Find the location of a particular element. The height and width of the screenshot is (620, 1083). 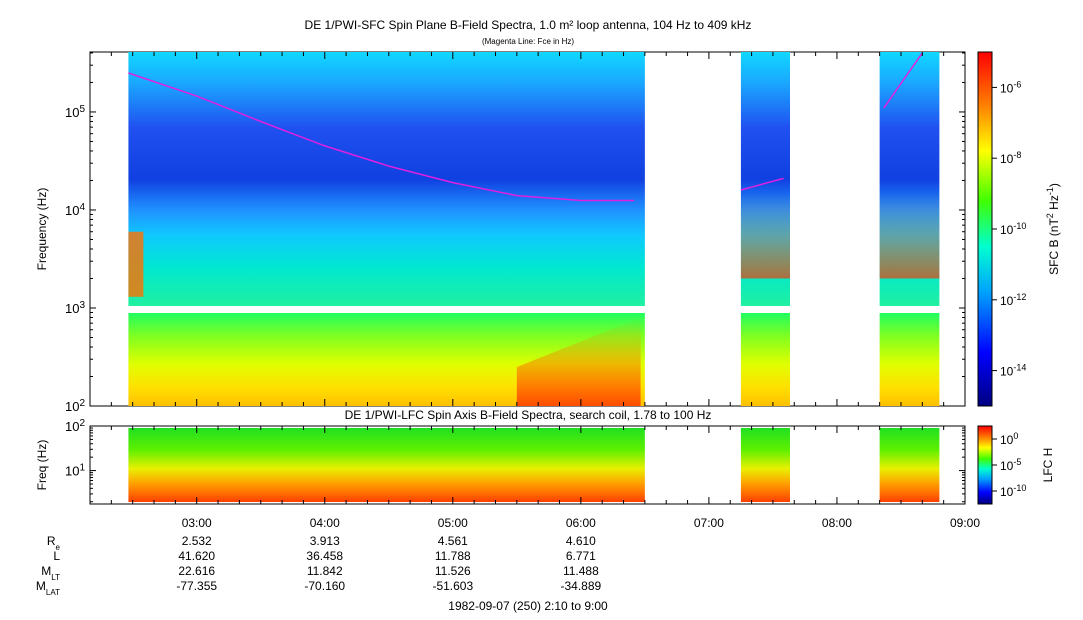

sfc-emission-burst is located at coordinates (136, 264).